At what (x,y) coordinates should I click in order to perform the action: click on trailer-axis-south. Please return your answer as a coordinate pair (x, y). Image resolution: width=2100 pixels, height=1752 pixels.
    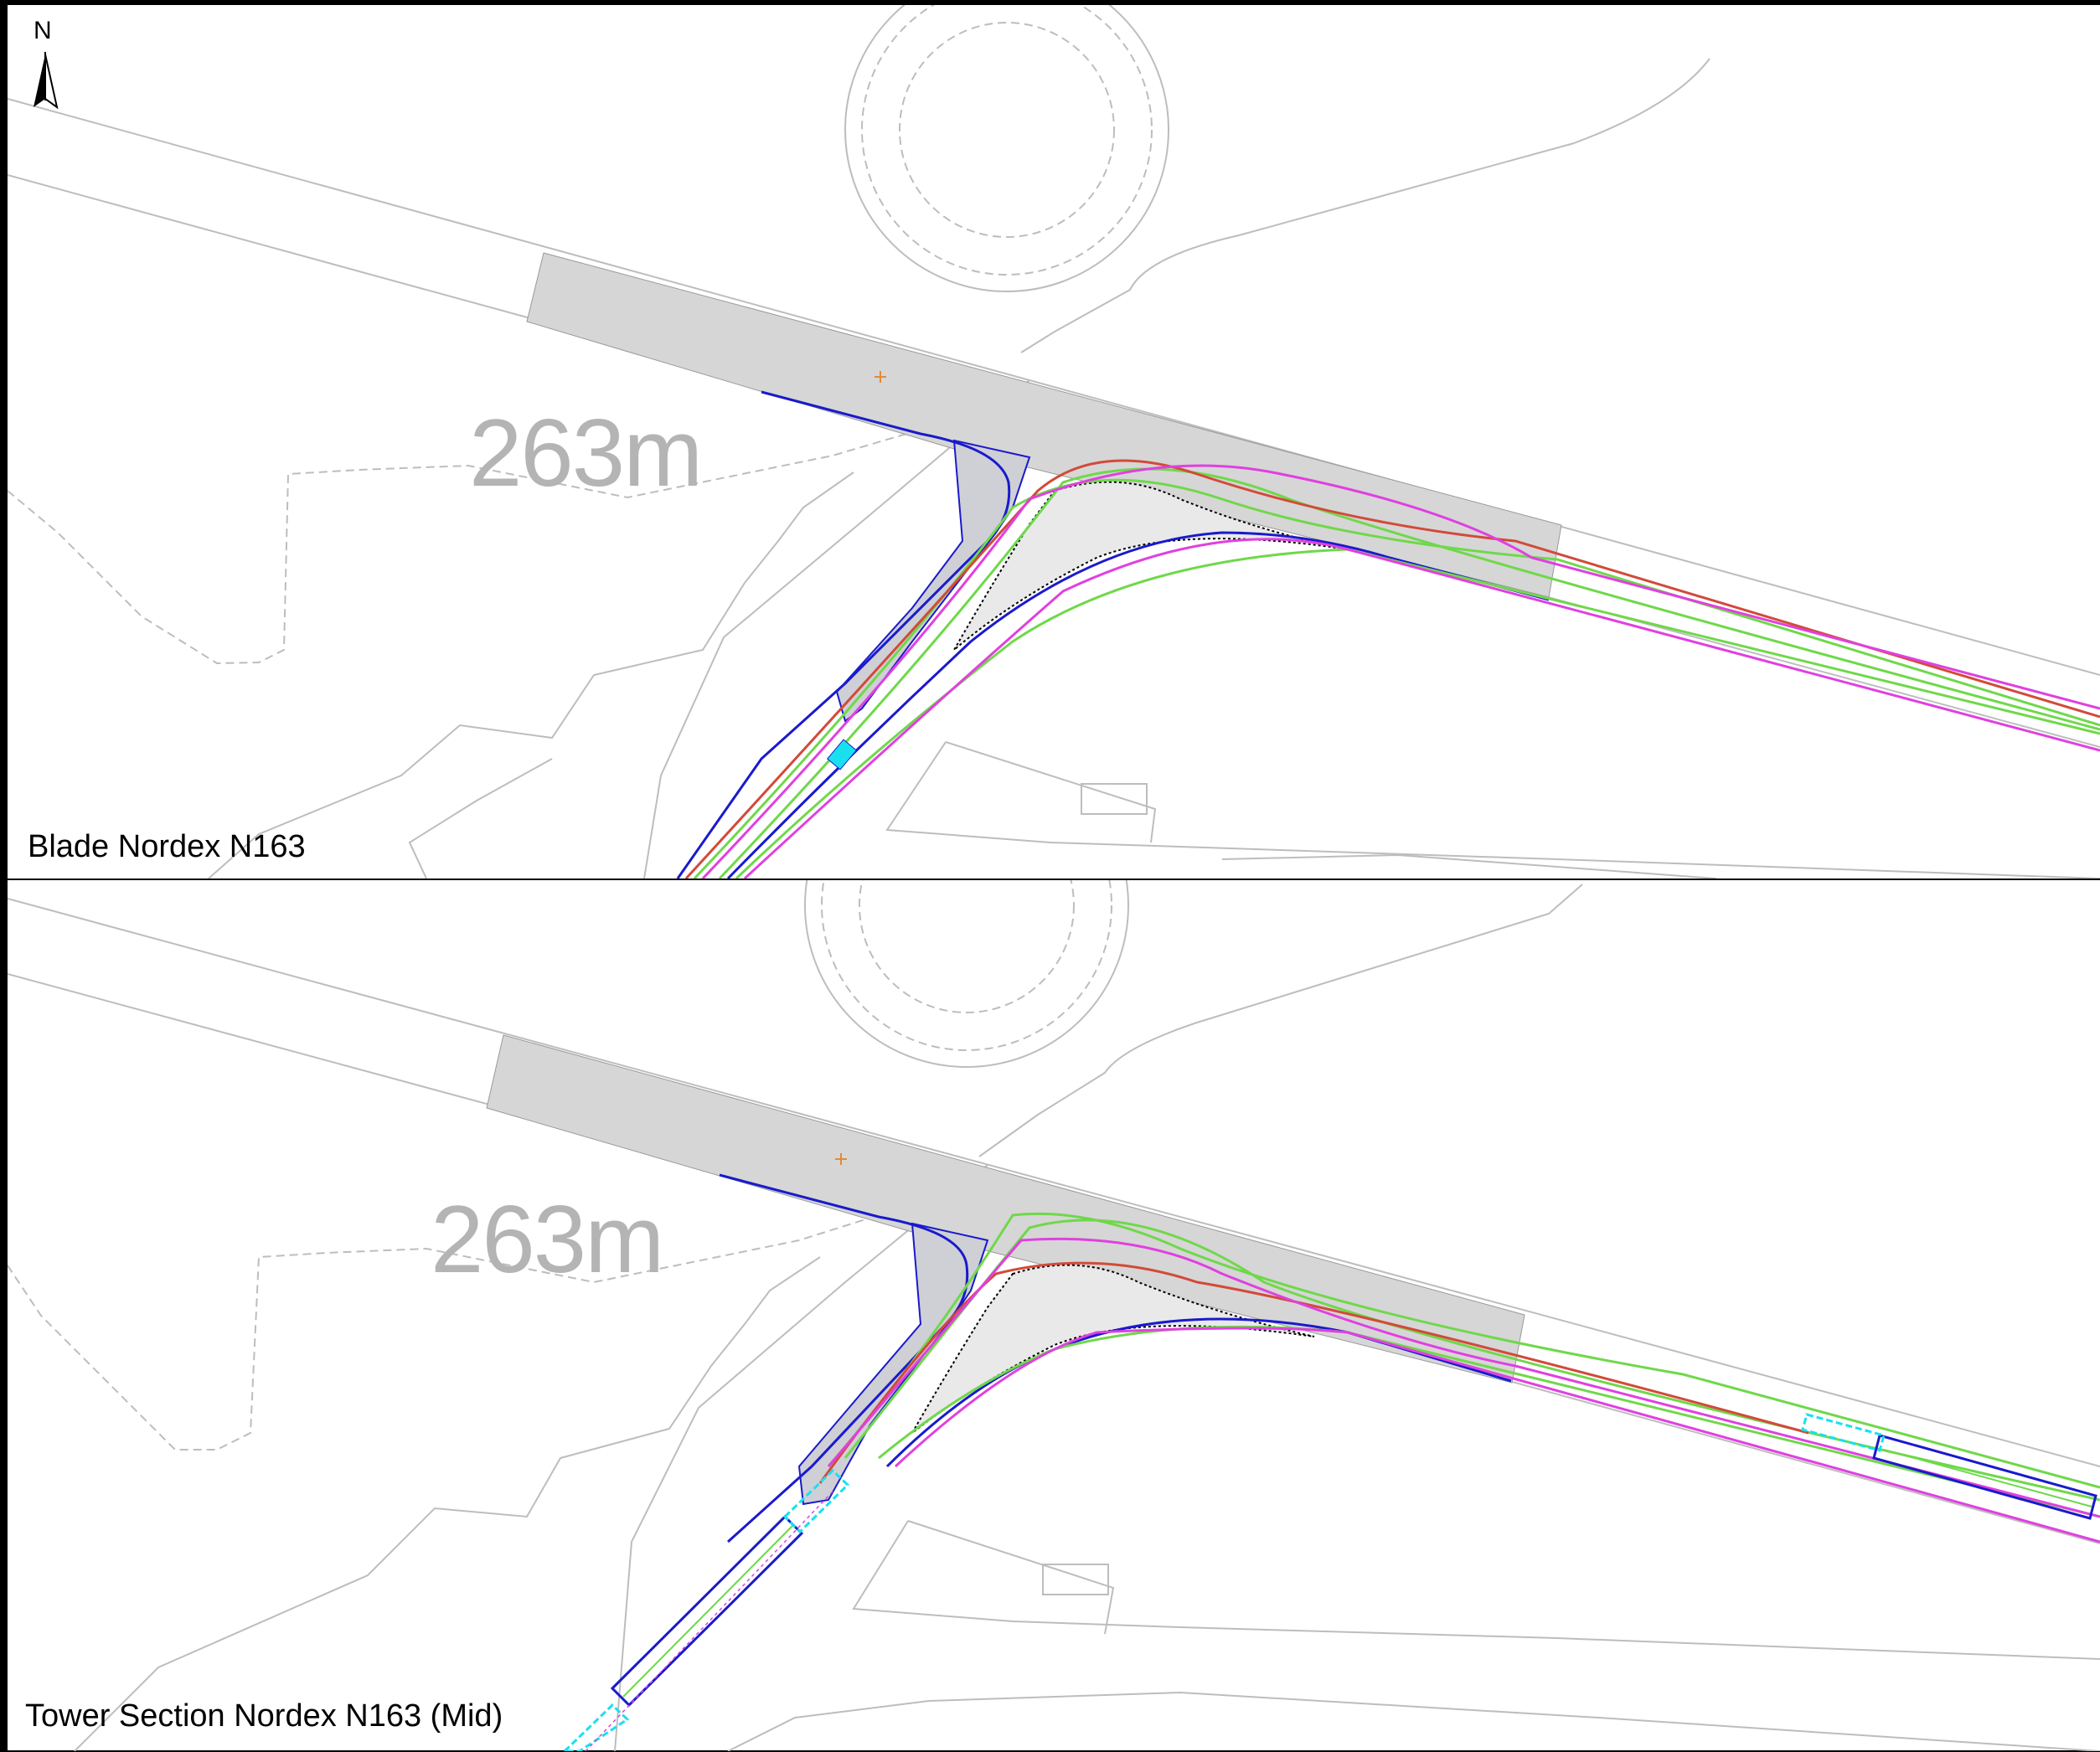
    Looking at the image, I should click on (708, 1611).